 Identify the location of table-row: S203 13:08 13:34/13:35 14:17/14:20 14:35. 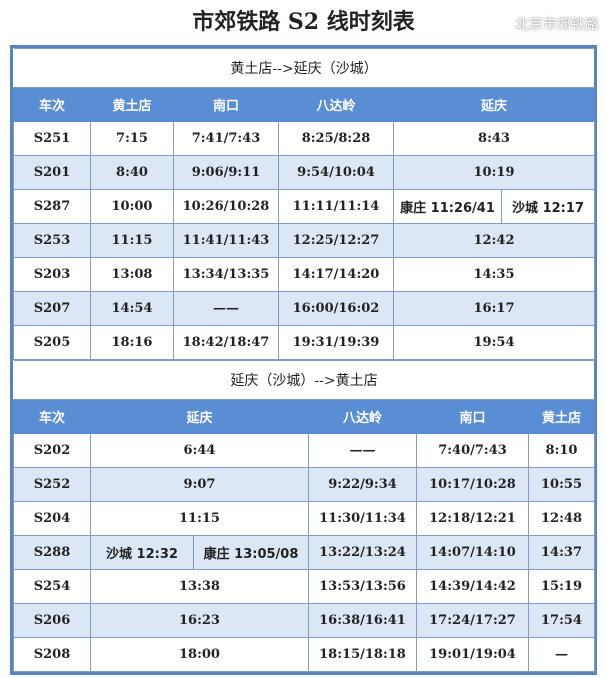
(304, 274).